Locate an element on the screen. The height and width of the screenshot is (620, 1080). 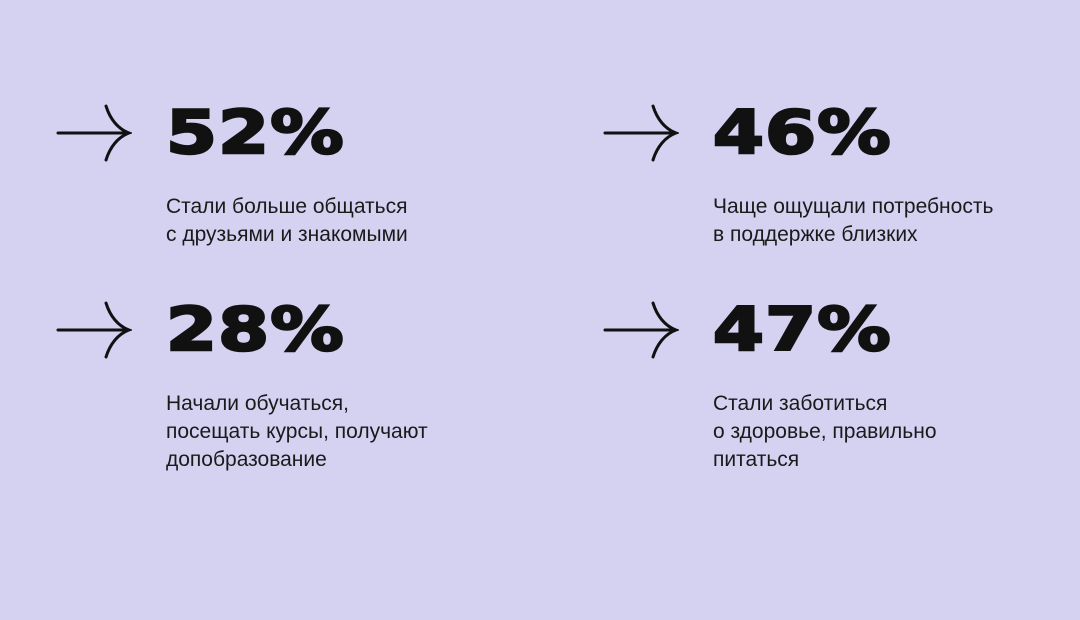
stat-description-line: Начали обучаться, is located at coordinates (257, 403).